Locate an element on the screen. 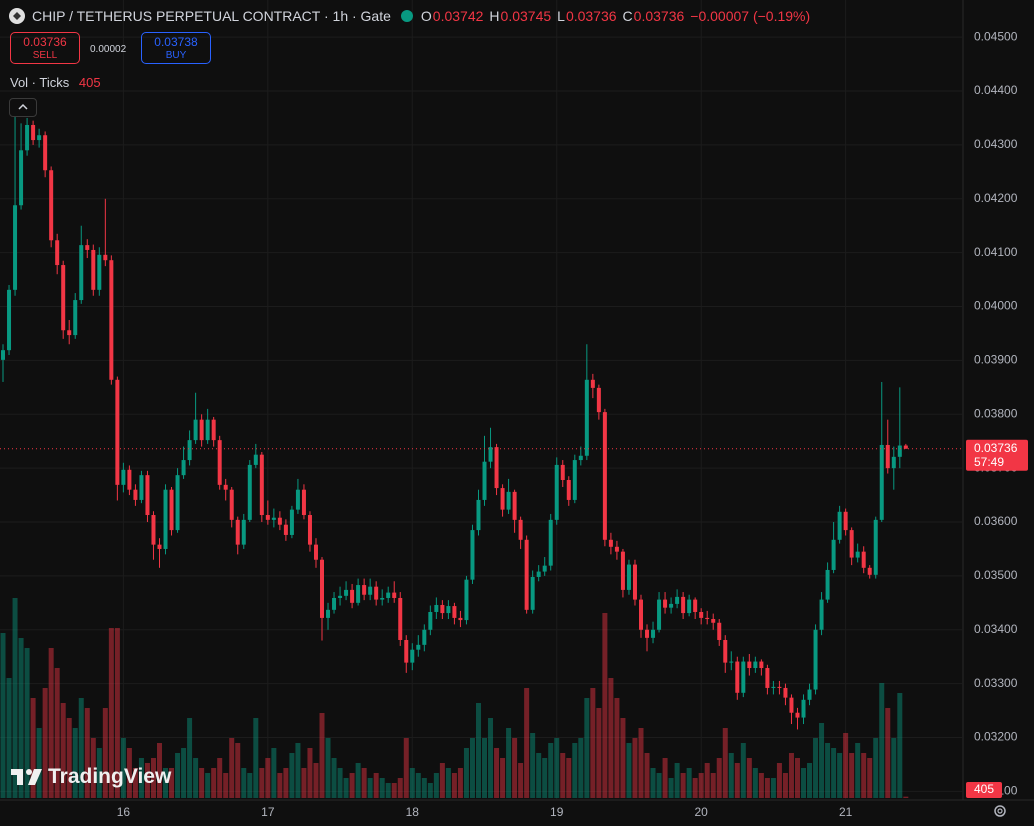 The height and width of the screenshot is (826, 1034). collapse-button is located at coordinates (23, 107).